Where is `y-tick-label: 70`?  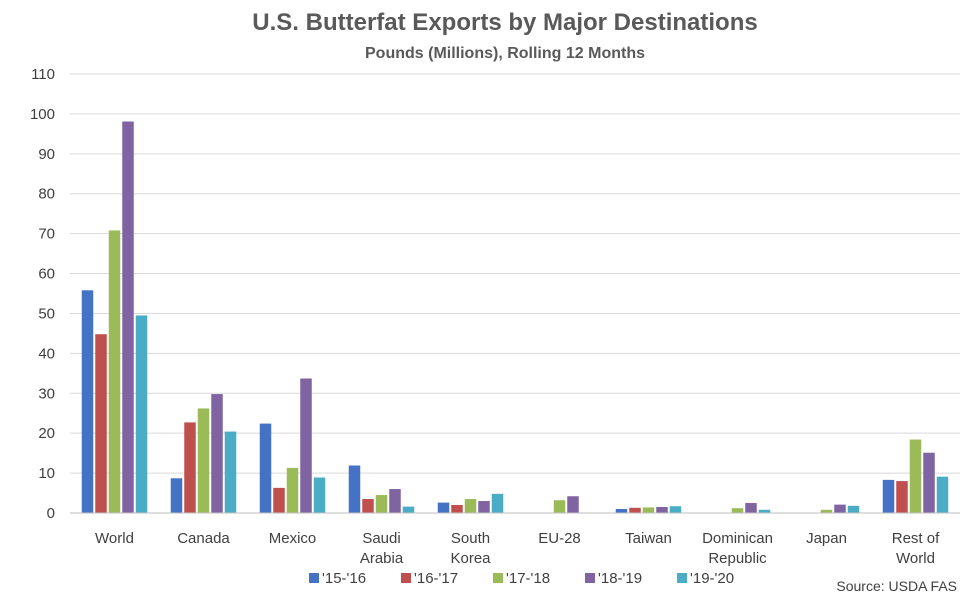 y-tick-label: 70 is located at coordinates (46, 234).